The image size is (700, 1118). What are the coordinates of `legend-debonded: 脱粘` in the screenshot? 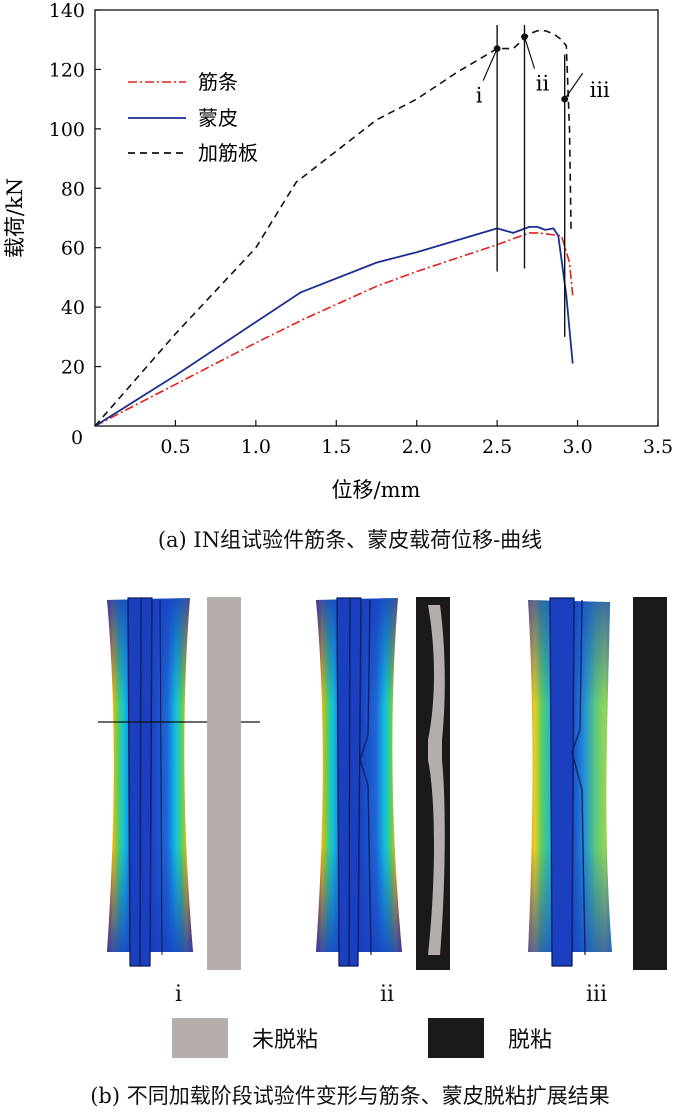 It's located at (490, 1038).